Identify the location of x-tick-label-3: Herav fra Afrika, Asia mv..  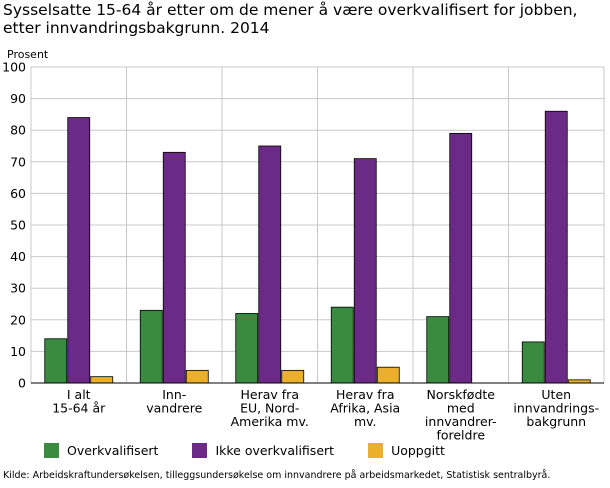
(365, 408).